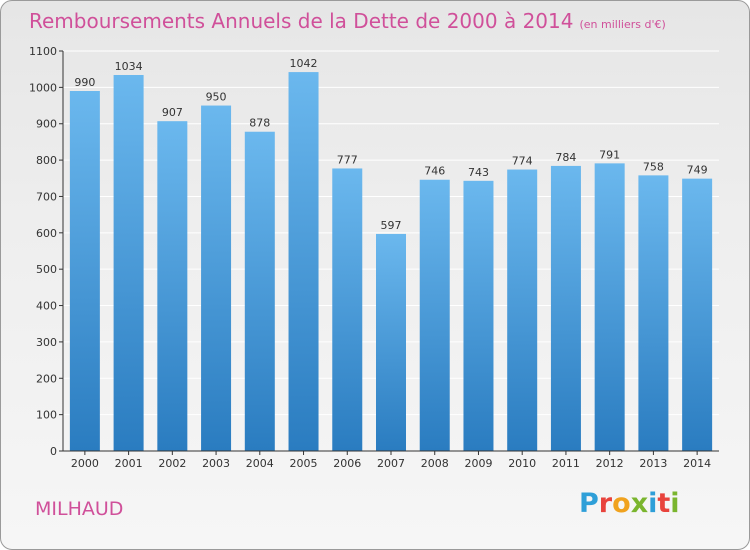 This screenshot has width=750, height=550. Describe the element at coordinates (391, 463) in the screenshot. I see `x-tick-label: 2007` at that location.